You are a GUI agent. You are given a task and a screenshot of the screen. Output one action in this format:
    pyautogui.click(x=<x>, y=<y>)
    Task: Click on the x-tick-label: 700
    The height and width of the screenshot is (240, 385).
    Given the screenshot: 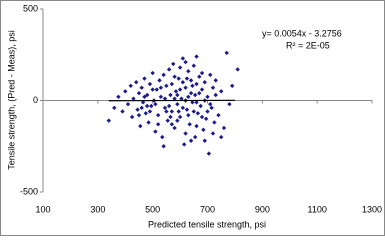 What is the action you would take?
    pyautogui.click(x=207, y=209)
    